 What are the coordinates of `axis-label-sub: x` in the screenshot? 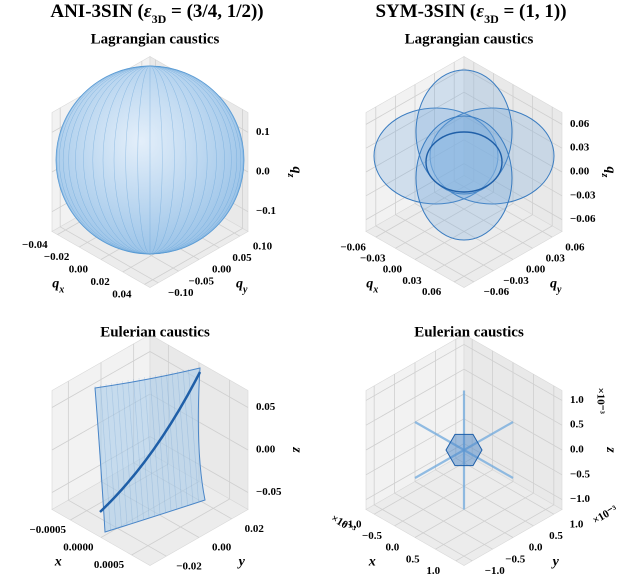 It's located at (375, 289).